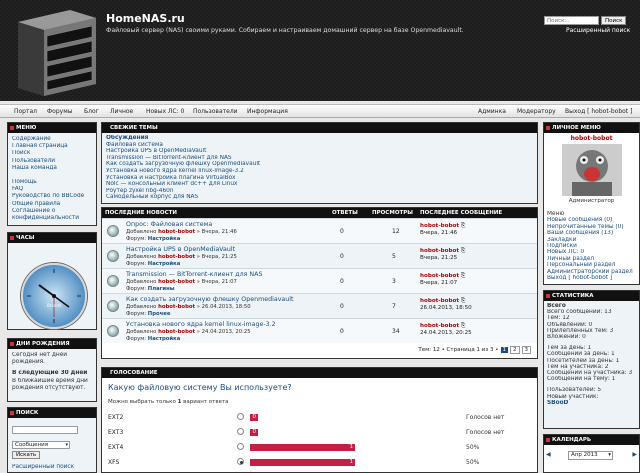 This screenshot has height=473, width=640. Describe the element at coordinates (591, 170) in the screenshot. I see `avatar` at that location.